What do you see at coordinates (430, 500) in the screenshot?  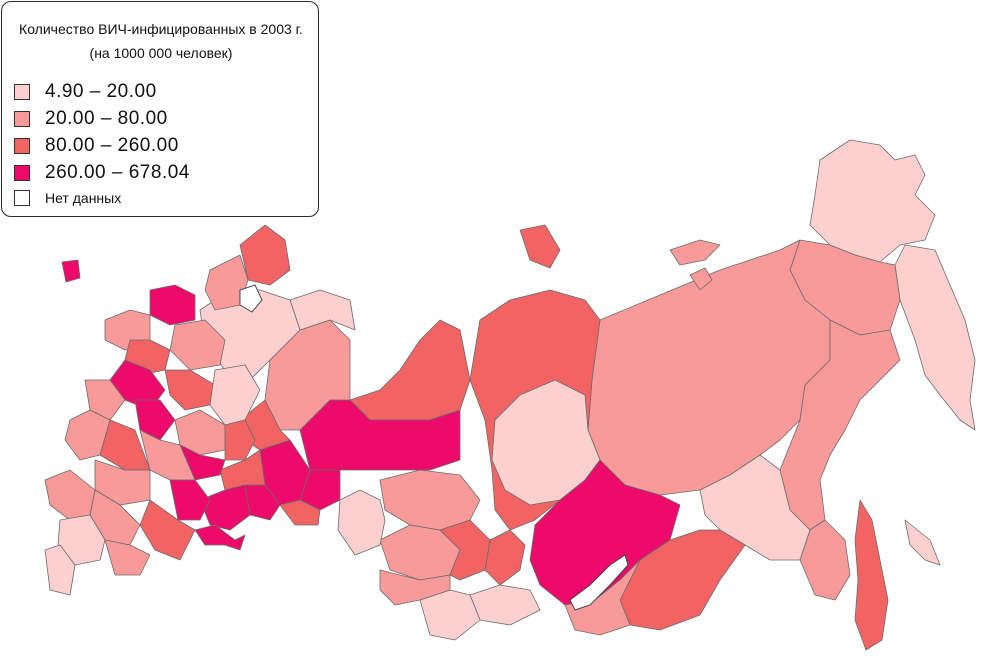 I see `region-tomsk` at bounding box center [430, 500].